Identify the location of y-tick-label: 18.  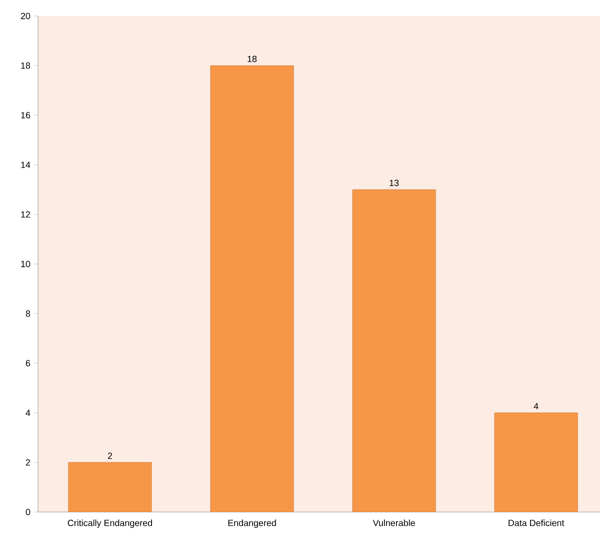
(25, 65).